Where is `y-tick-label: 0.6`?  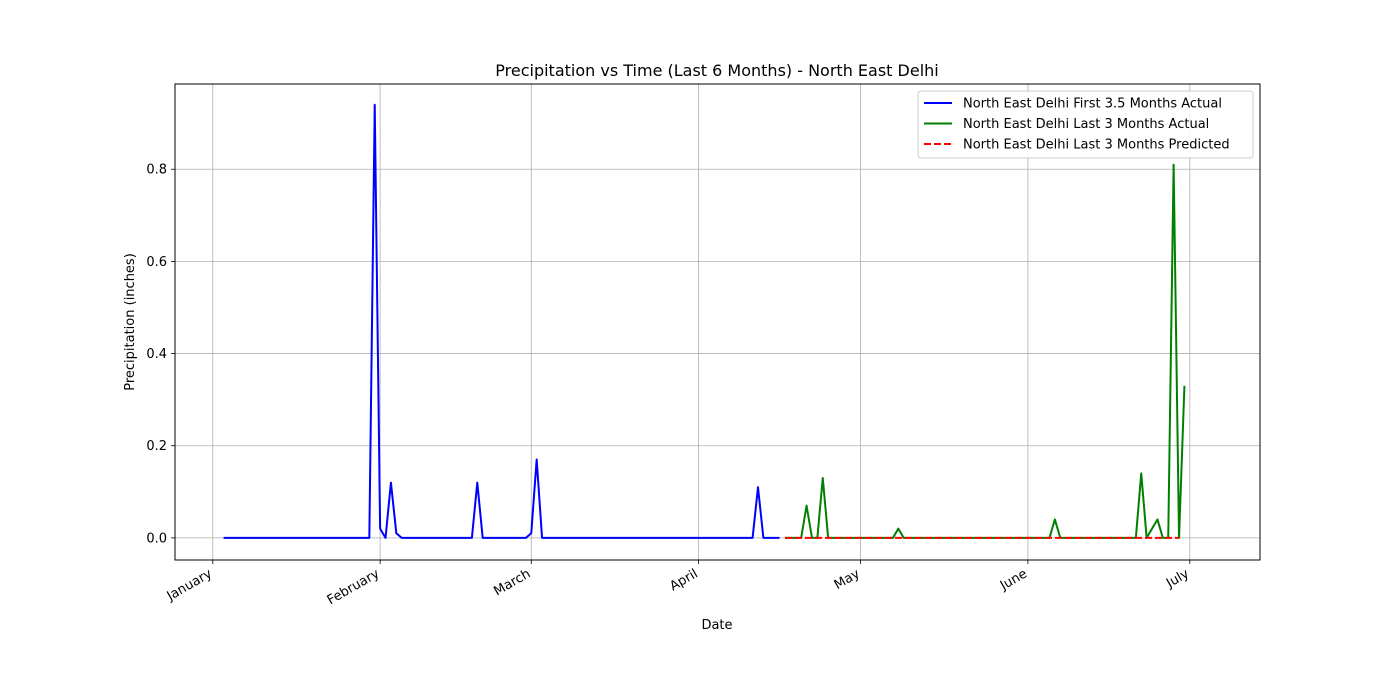
y-tick-label: 0.6 is located at coordinates (156, 262).